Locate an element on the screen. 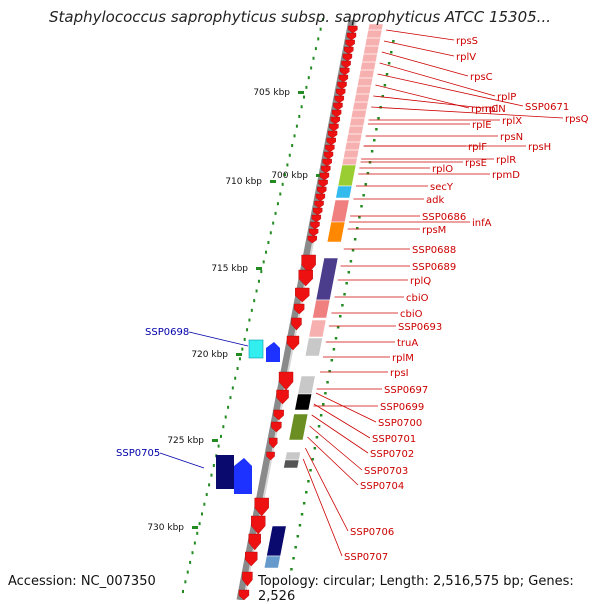 The height and width of the screenshot is (604, 600). gene-label: rplF is located at coordinates (477, 147).